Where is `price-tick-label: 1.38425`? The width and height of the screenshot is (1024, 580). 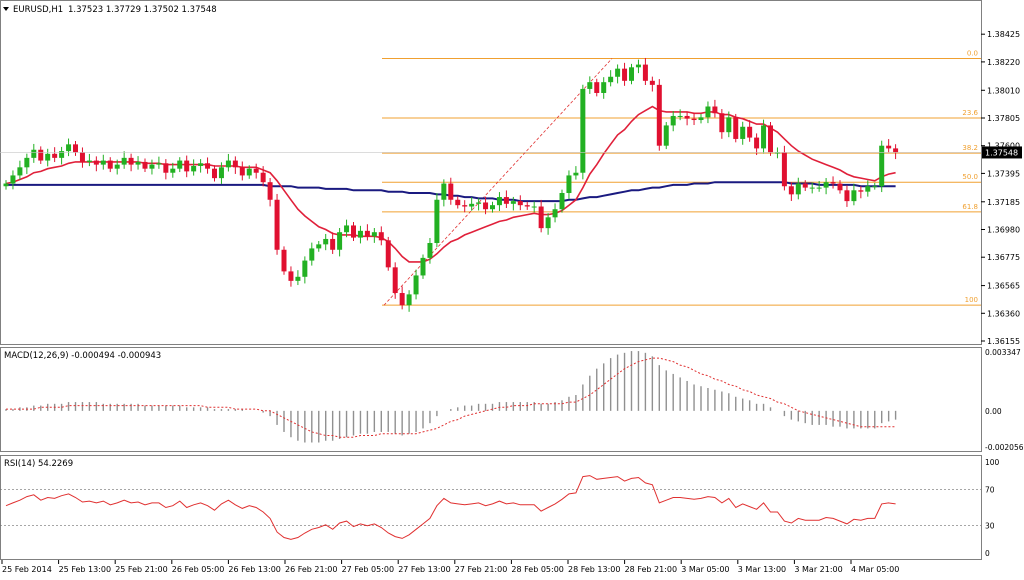 price-tick-label: 1.38425 is located at coordinates (1003, 34).